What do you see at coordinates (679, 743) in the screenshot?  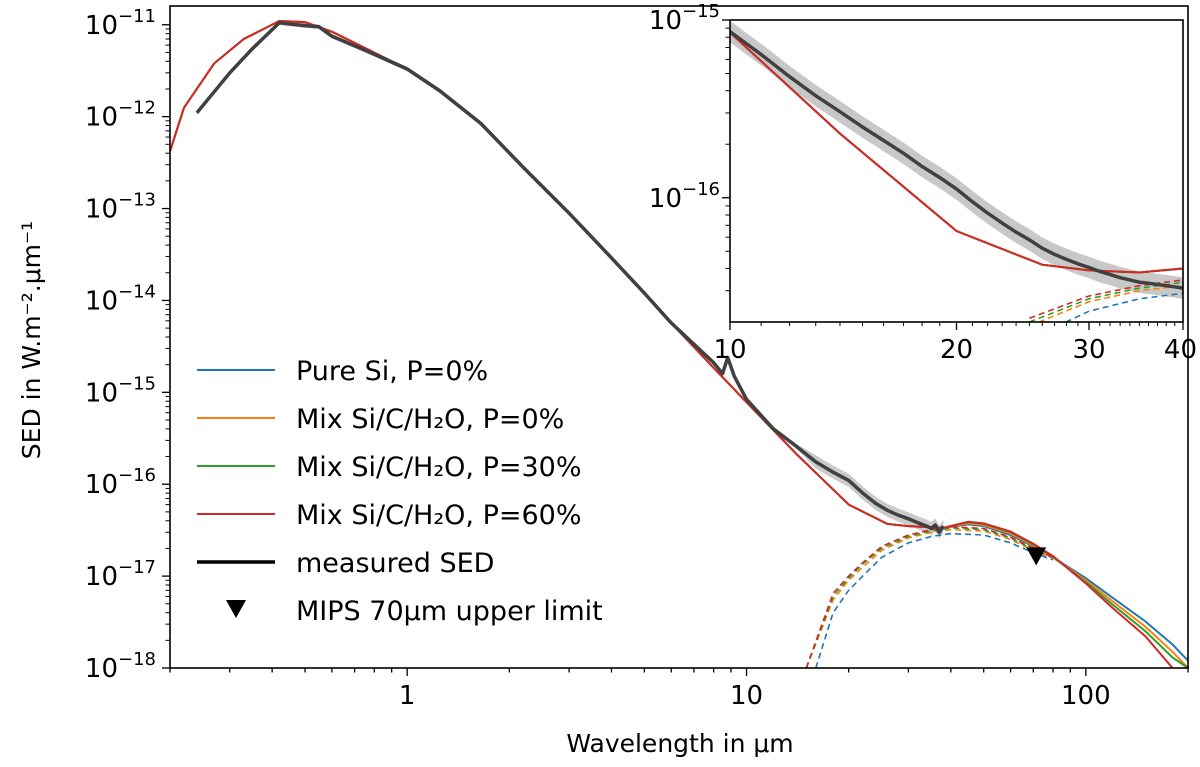 I see `x-axis-label: Wavelength in μm` at bounding box center [679, 743].